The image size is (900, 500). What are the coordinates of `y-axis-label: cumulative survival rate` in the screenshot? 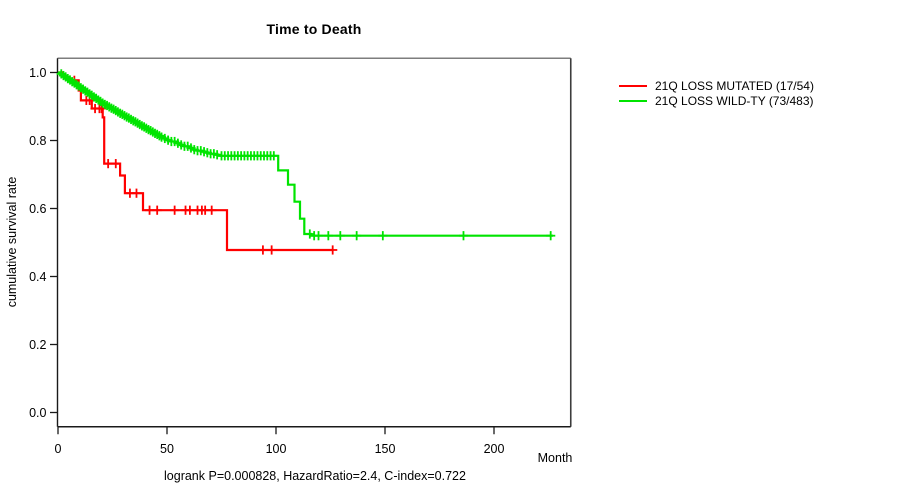 It's located at (12, 242).